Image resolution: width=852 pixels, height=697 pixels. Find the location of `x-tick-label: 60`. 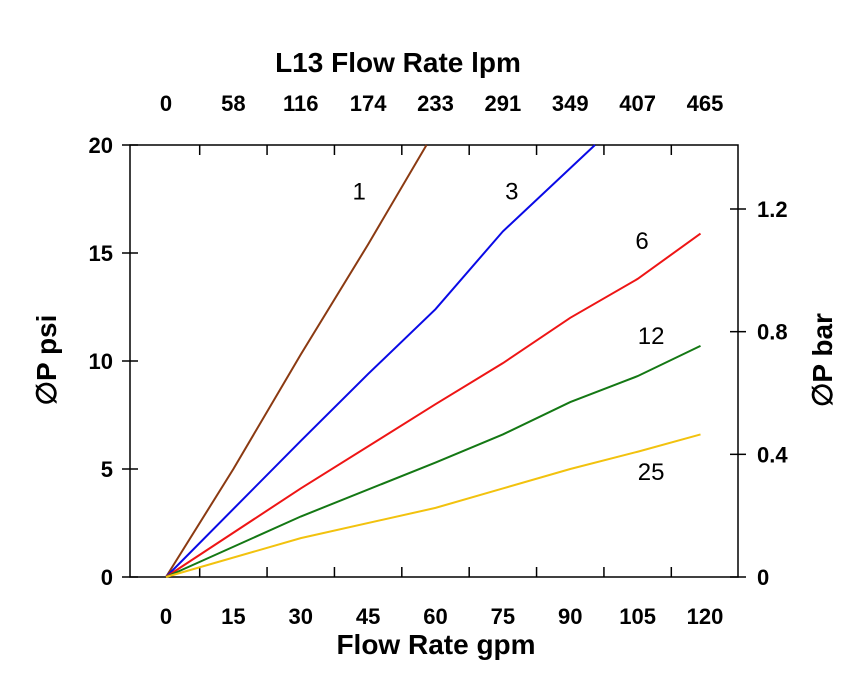

x-tick-label: 60 is located at coordinates (435, 616).